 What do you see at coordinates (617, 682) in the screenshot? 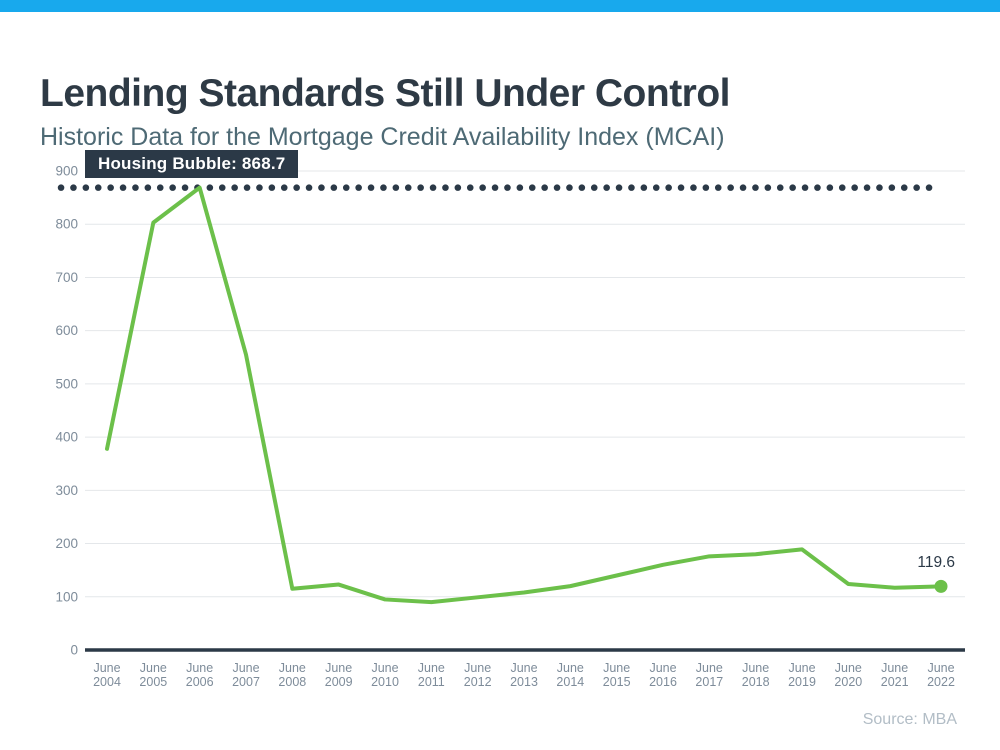
I see `x-tick-label-year: 2015` at bounding box center [617, 682].